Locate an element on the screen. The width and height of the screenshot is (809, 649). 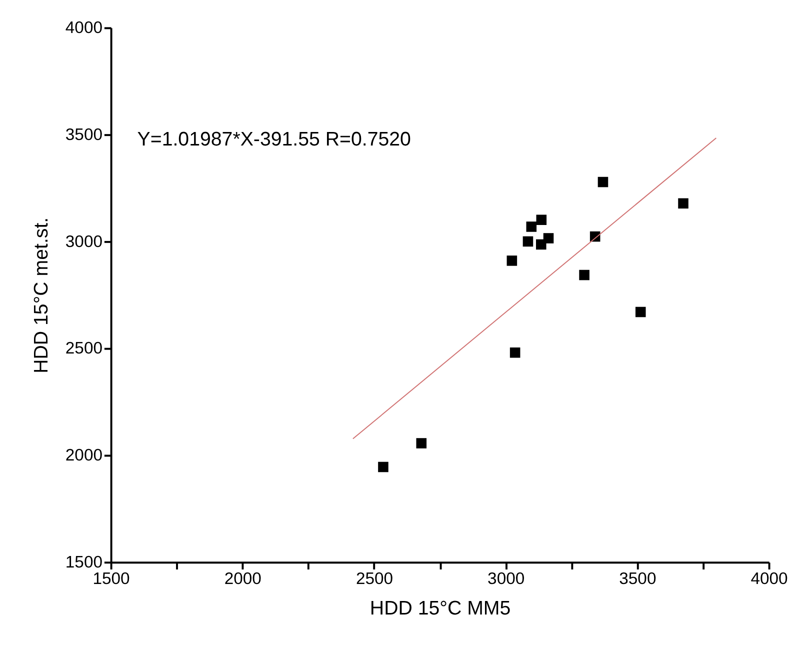
y-tick-label: 4000 is located at coordinates (83, 28).